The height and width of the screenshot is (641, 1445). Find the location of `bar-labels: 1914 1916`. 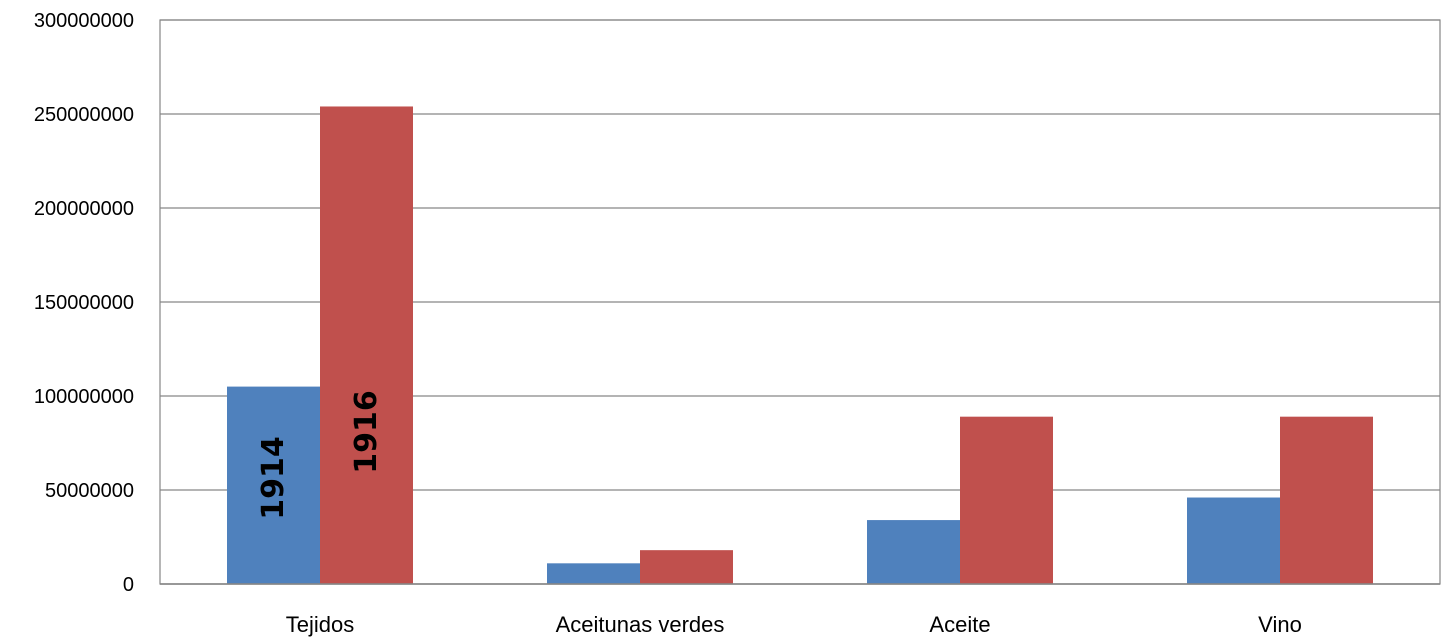

bar-labels: 1914 1916 is located at coordinates (320, 455).